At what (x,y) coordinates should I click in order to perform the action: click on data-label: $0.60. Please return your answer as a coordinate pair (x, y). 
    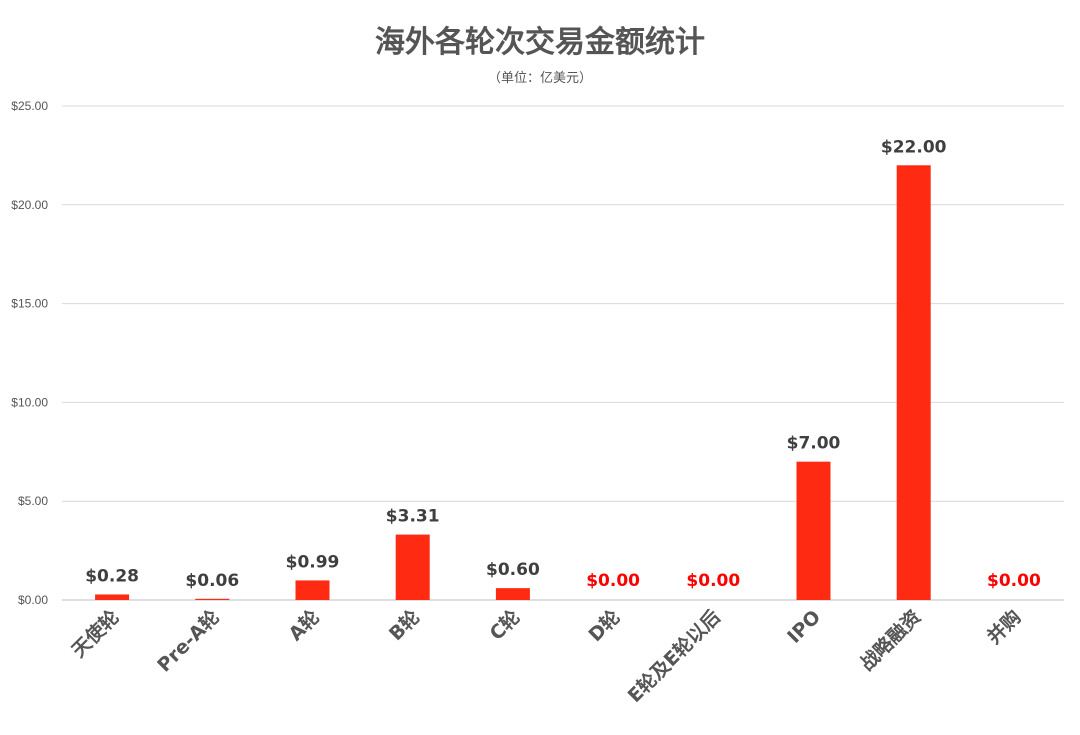
    Looking at the image, I should click on (513, 570).